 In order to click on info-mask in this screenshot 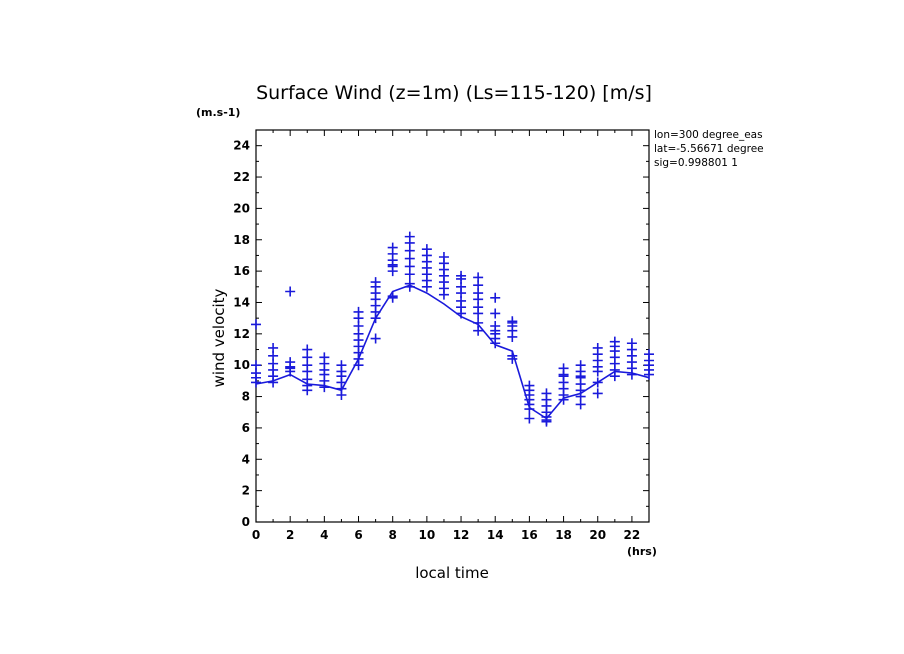, I will do `click(842, 150)`.